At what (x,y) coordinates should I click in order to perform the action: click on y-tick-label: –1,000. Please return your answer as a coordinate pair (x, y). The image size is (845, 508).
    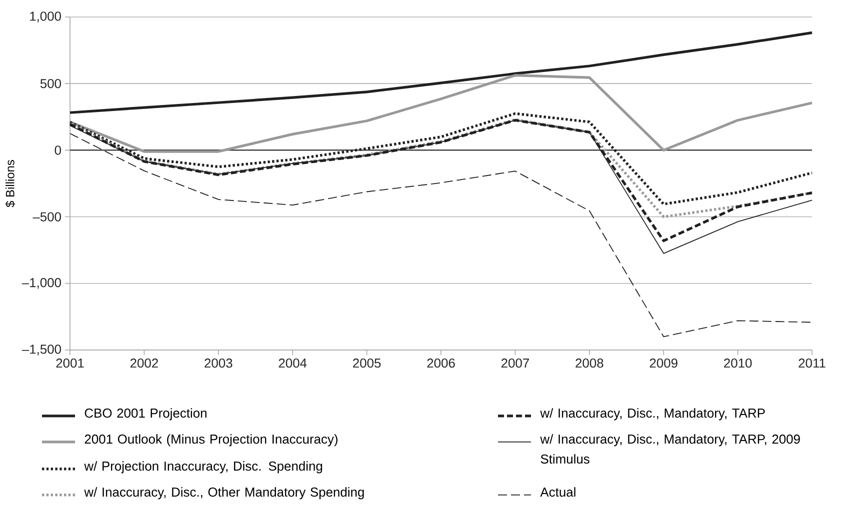
    Looking at the image, I should click on (41, 283).